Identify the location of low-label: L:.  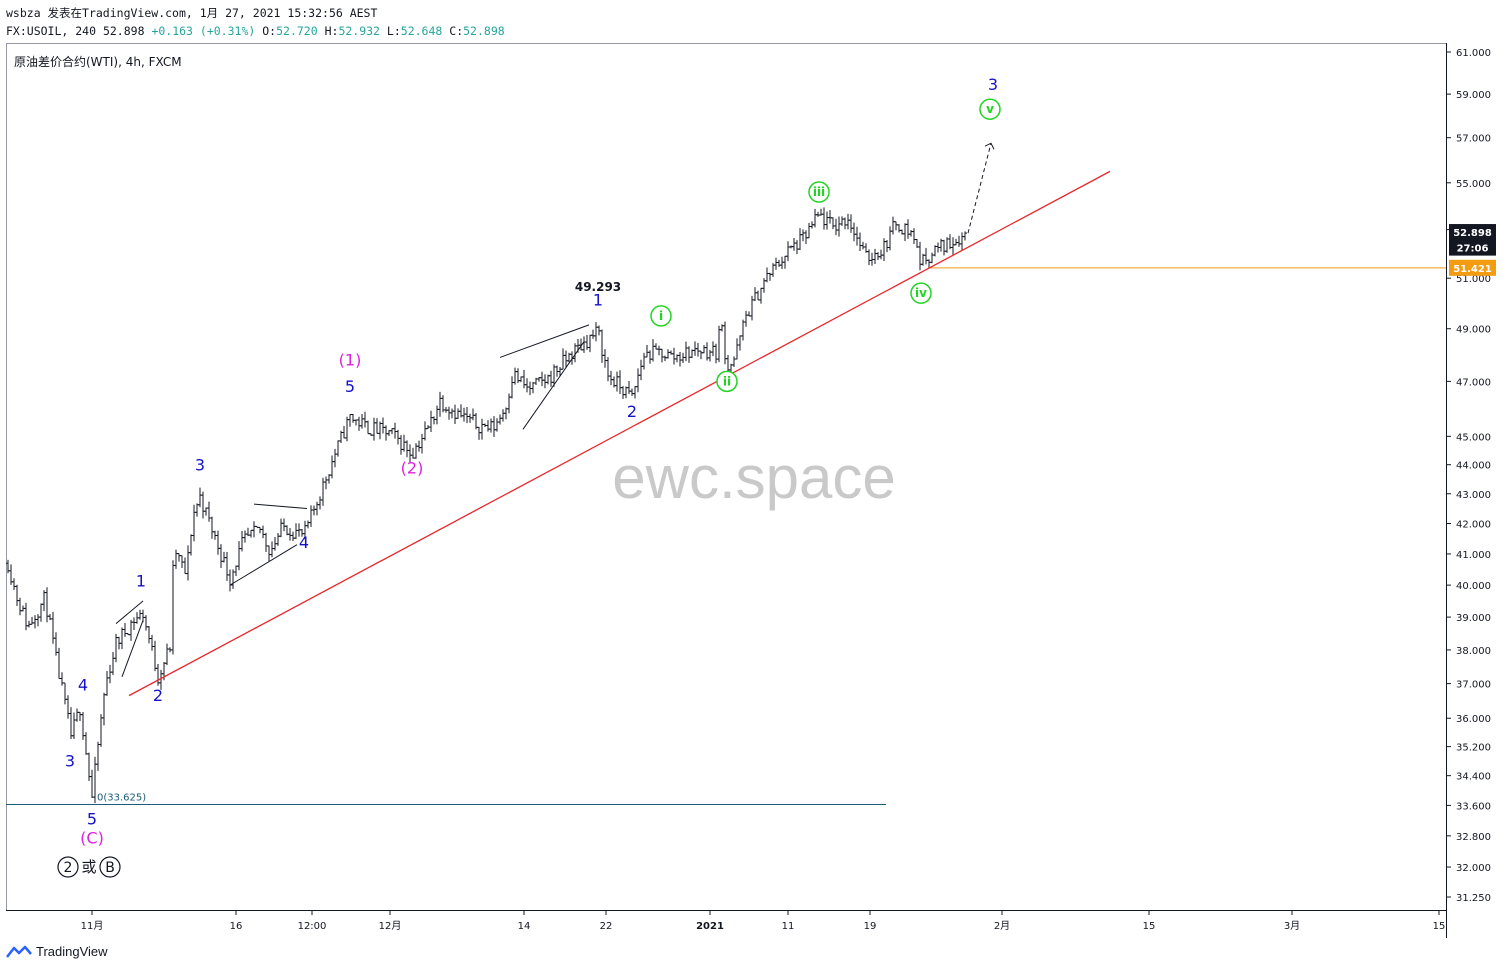
(393, 31).